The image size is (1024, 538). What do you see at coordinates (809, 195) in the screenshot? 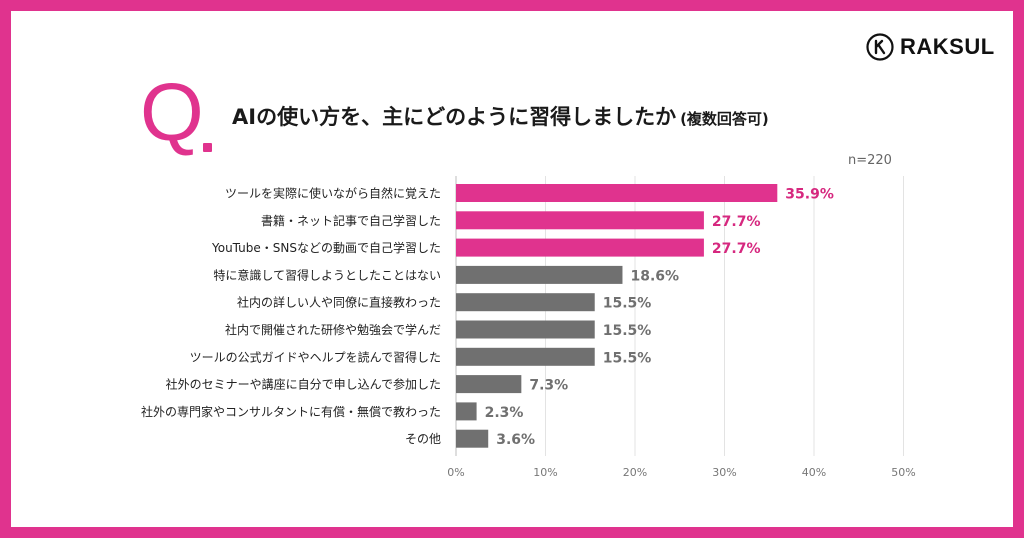
I see `value-label: 35.9%` at bounding box center [809, 195].